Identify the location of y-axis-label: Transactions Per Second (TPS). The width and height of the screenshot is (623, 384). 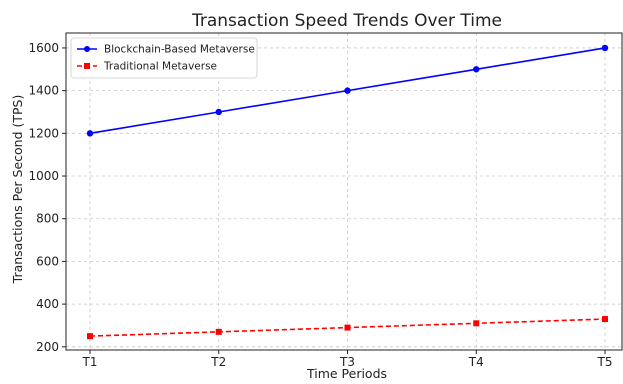
(17, 190).